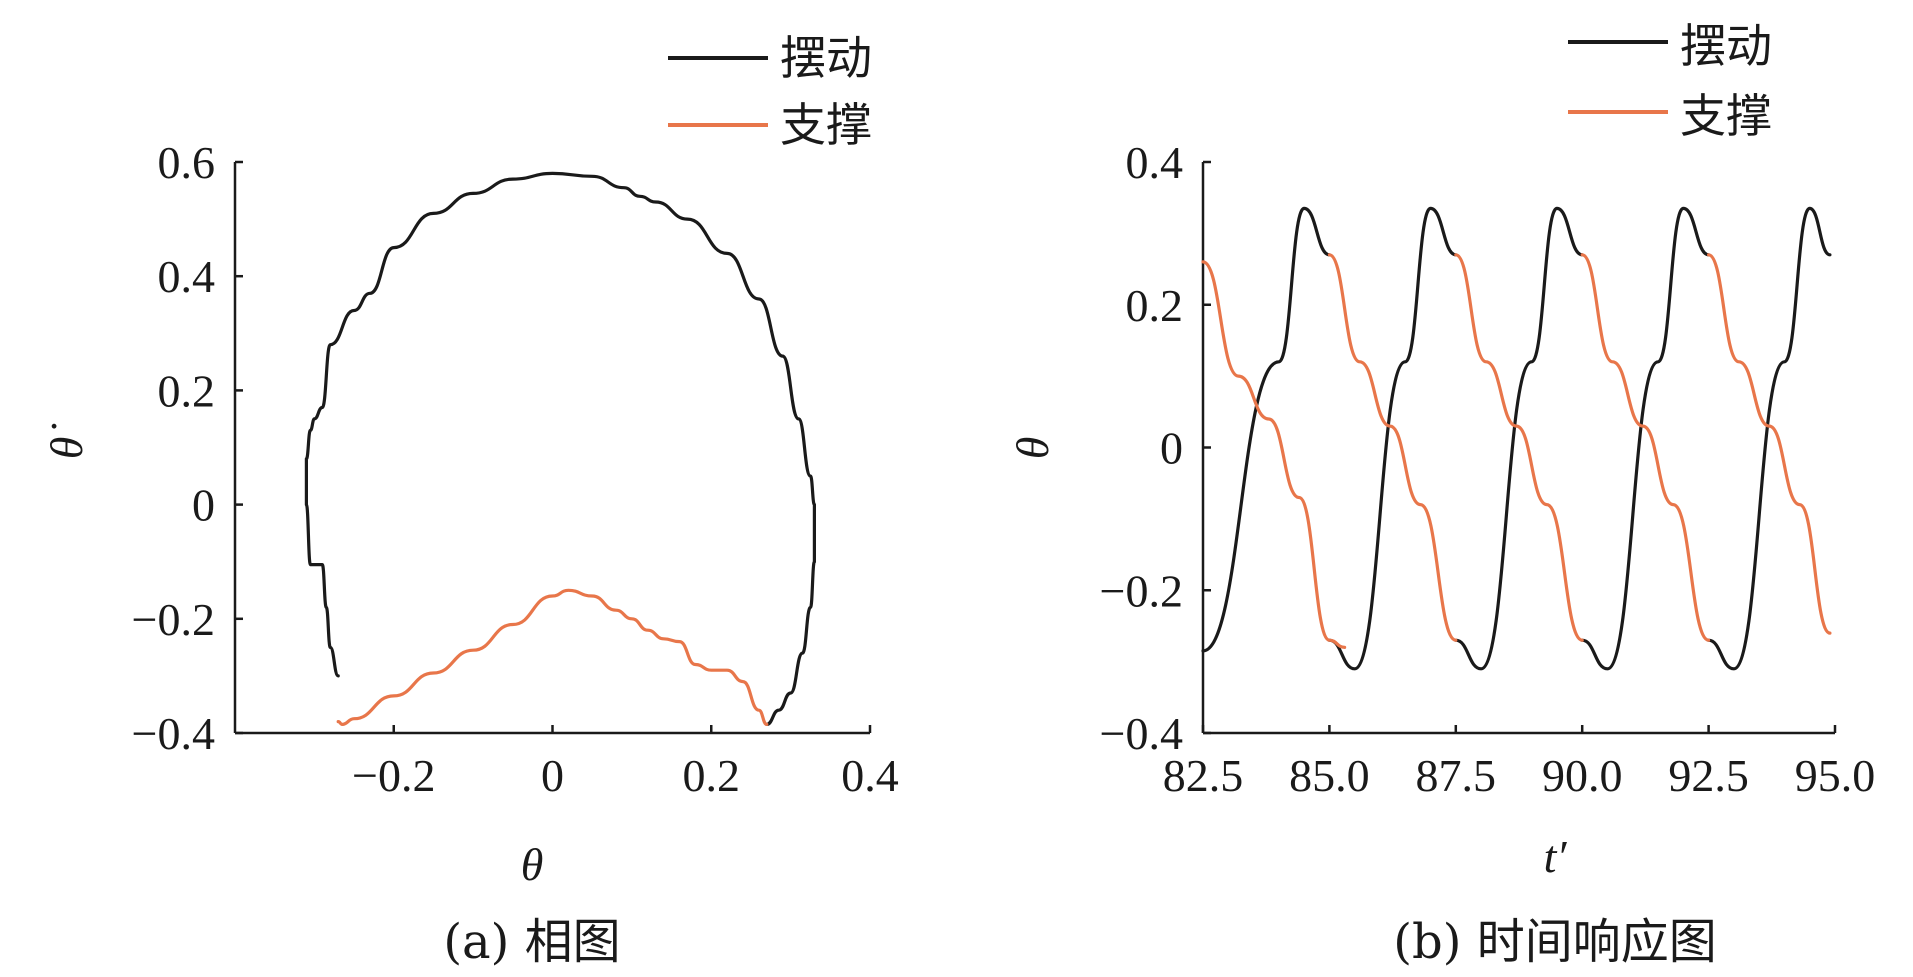 The width and height of the screenshot is (1913, 977). I want to click on b-x-tick-label: 90.0, so click(1582, 775).